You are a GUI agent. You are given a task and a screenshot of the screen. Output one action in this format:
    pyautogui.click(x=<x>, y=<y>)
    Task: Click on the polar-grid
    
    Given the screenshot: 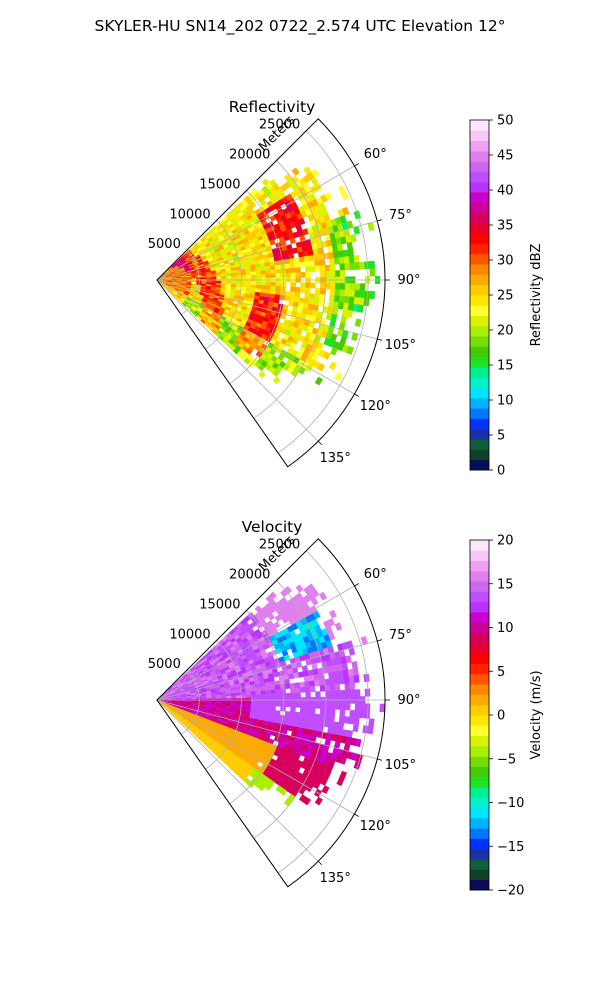 What is the action you would take?
    pyautogui.click(x=270, y=712)
    